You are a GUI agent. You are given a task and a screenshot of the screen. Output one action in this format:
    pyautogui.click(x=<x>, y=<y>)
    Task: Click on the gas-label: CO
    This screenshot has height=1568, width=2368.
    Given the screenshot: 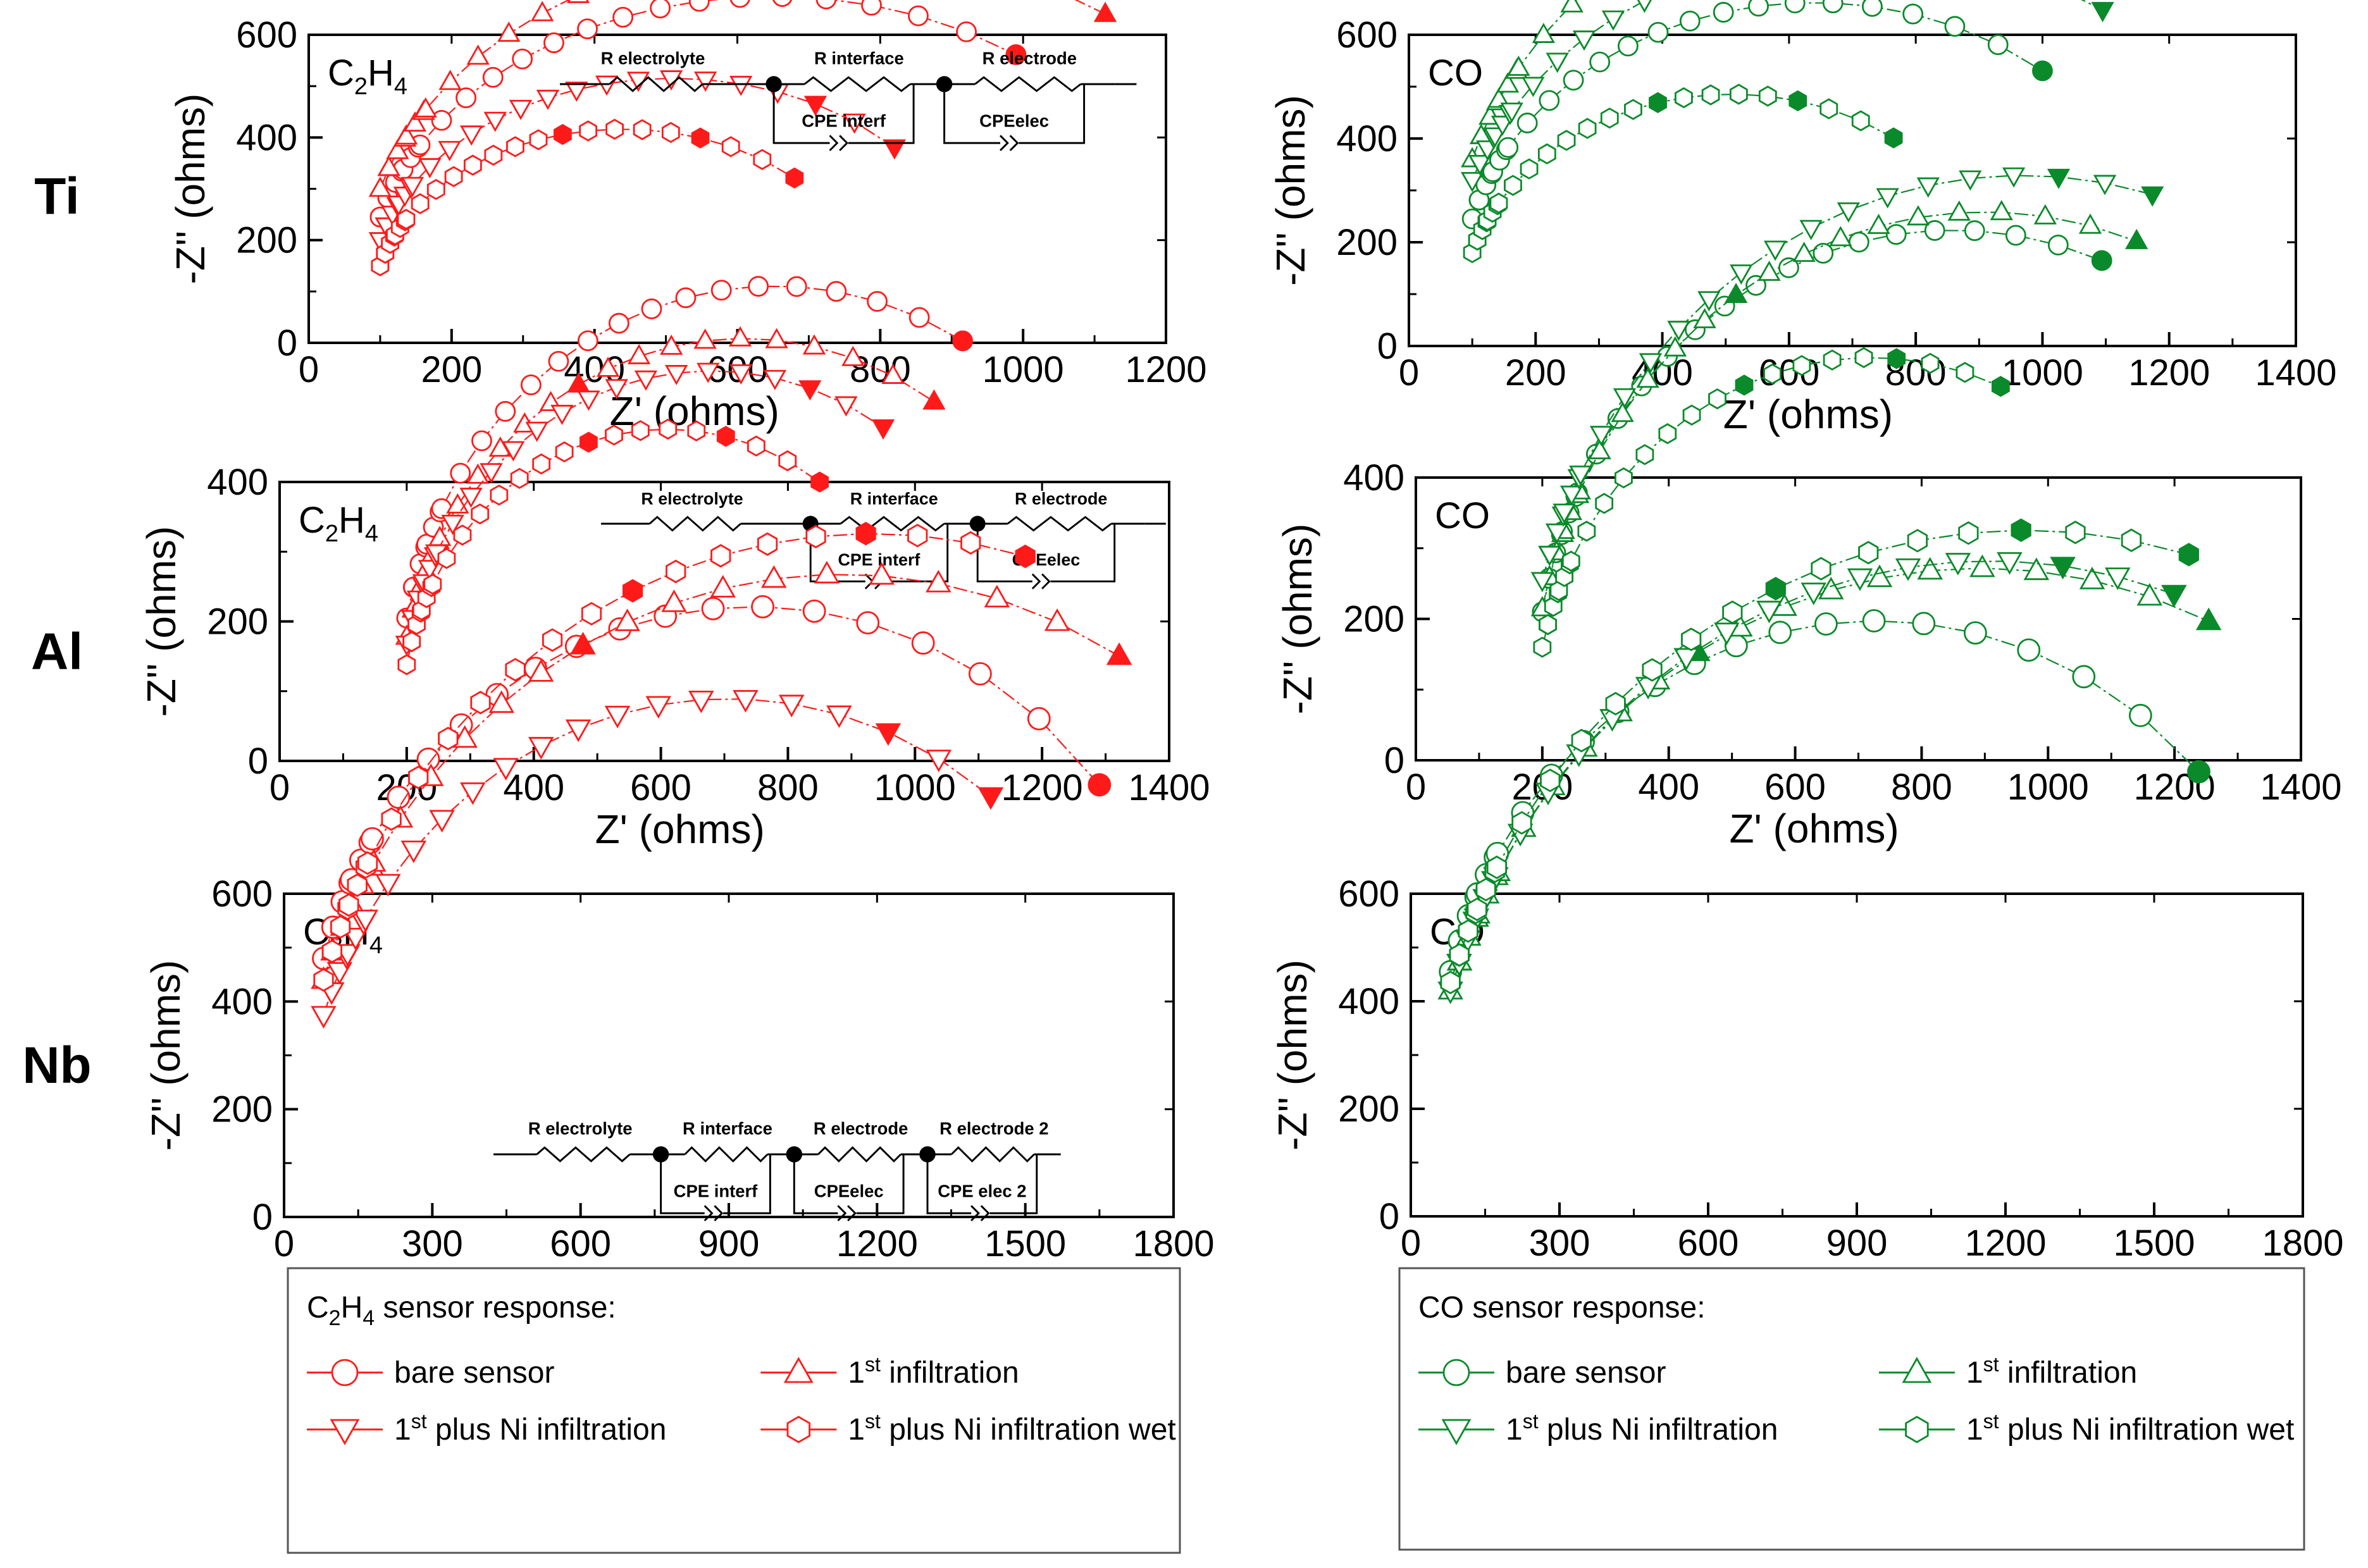 What is the action you would take?
    pyautogui.click(x=1462, y=515)
    